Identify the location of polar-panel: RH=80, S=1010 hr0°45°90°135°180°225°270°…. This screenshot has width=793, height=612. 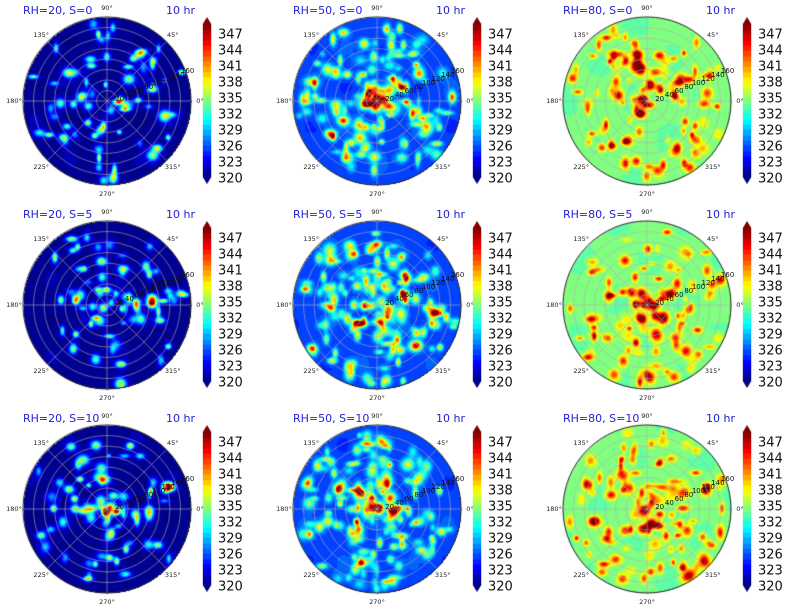
(666, 510).